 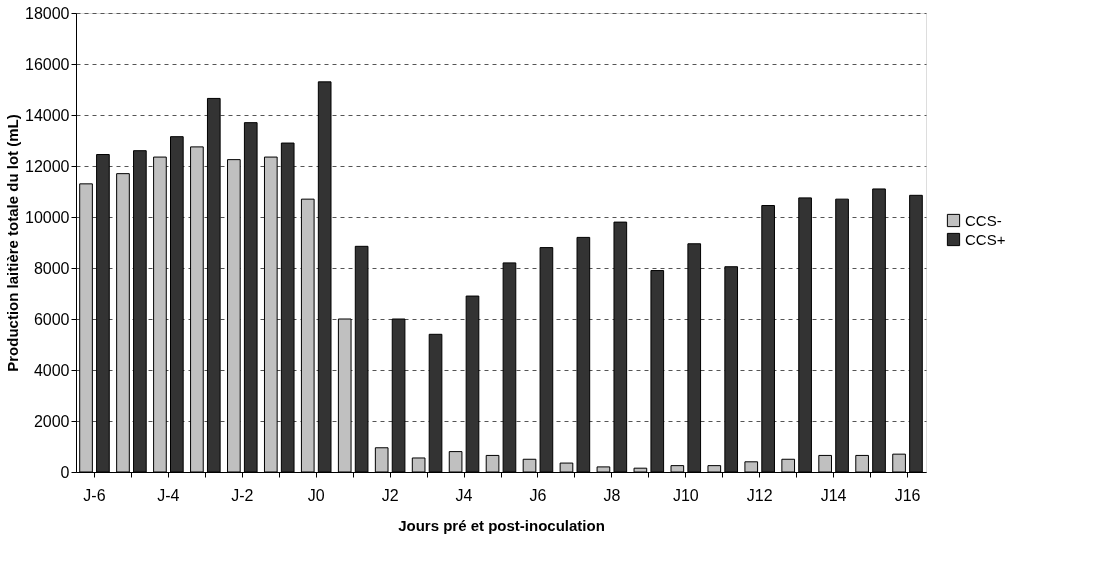 I want to click on x-tick-label: J-2, so click(x=242, y=495).